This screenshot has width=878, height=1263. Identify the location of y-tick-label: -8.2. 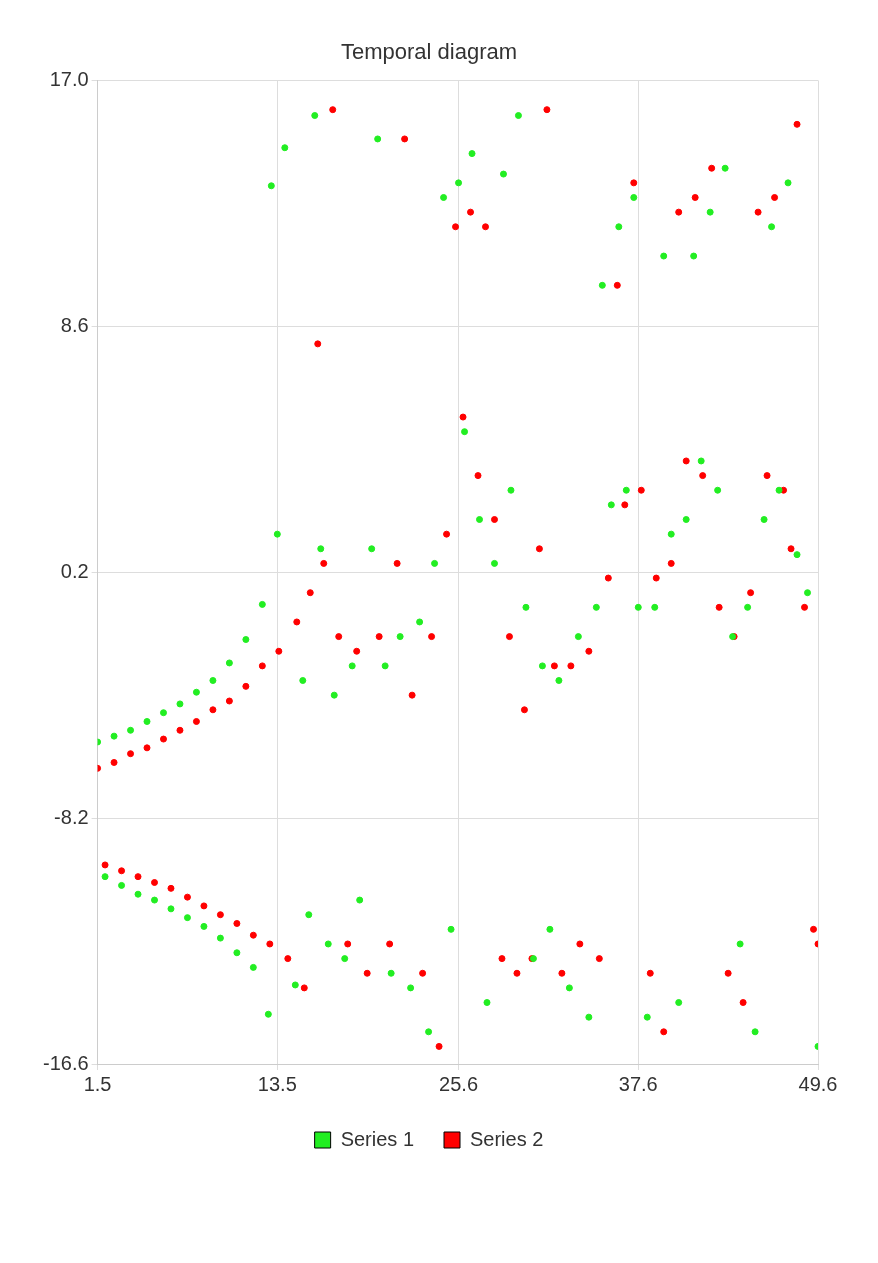
(71, 816).